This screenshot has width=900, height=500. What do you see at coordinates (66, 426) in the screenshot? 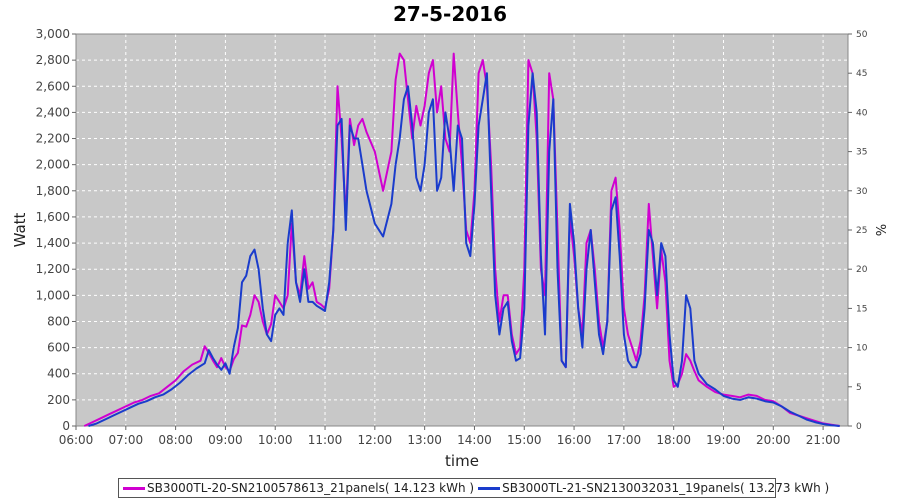
I see `y-tick-label: 0` at bounding box center [66, 426].